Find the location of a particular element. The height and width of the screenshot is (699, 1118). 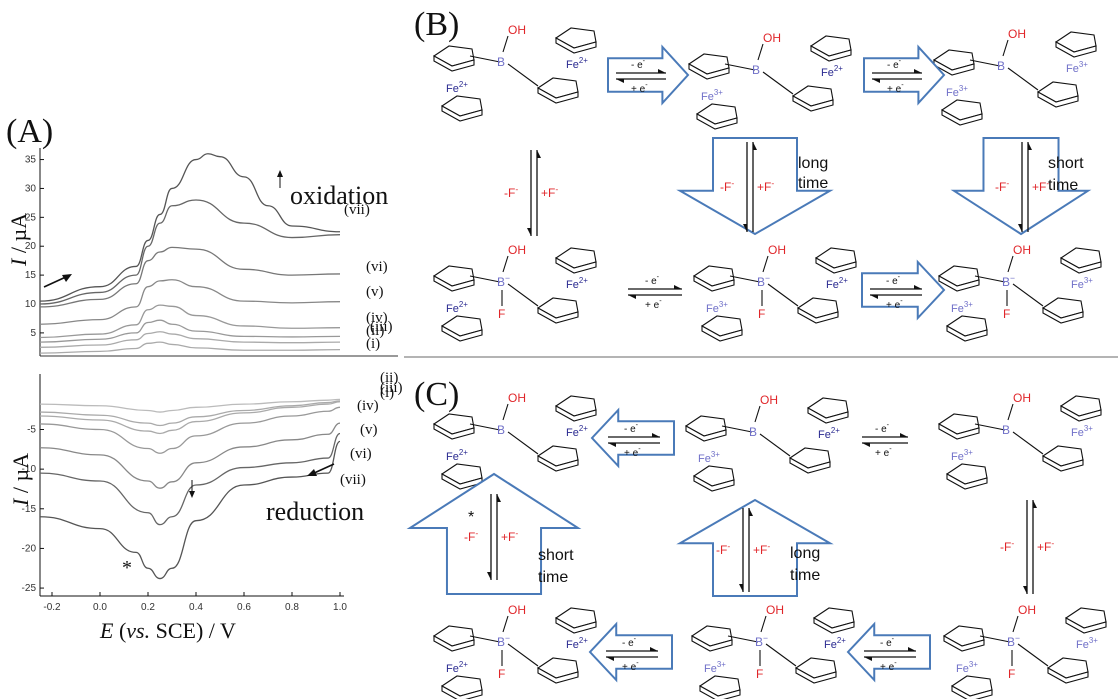

reduction-star: * is located at coordinates (127, 568).